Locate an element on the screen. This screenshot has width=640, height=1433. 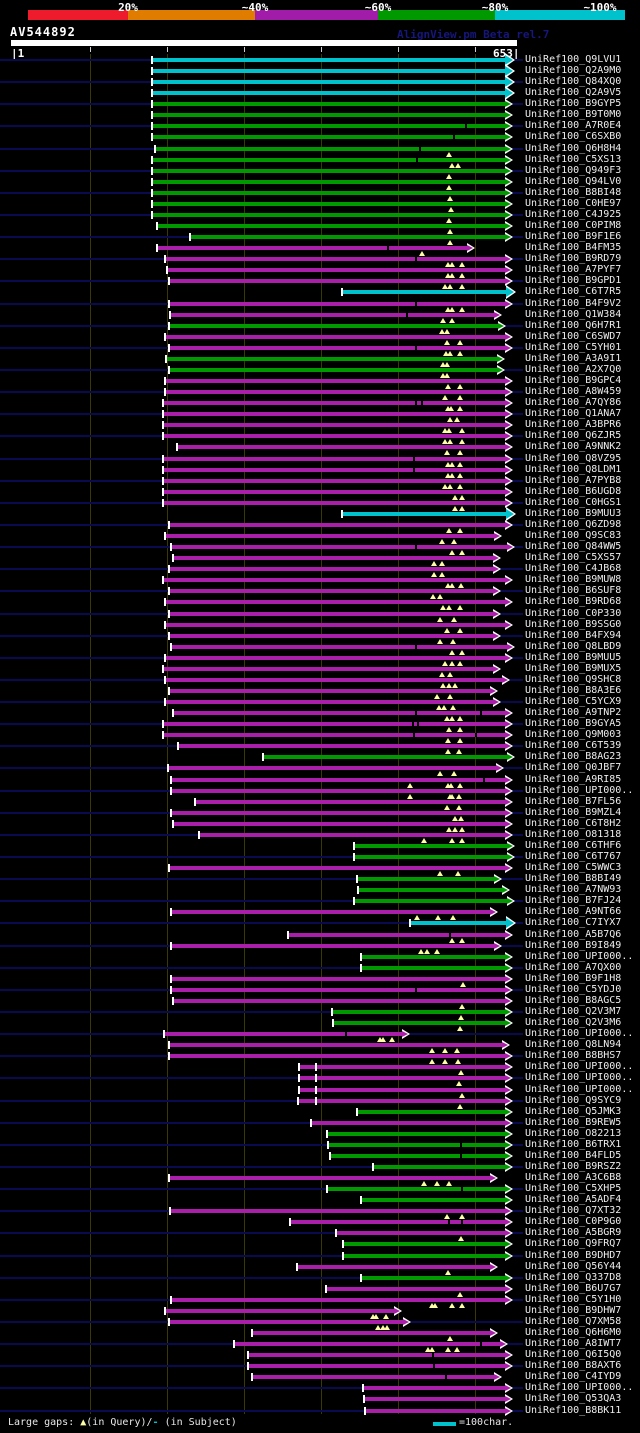
row-label: UniRef100_C6T767 is located at coordinates (573, 856).